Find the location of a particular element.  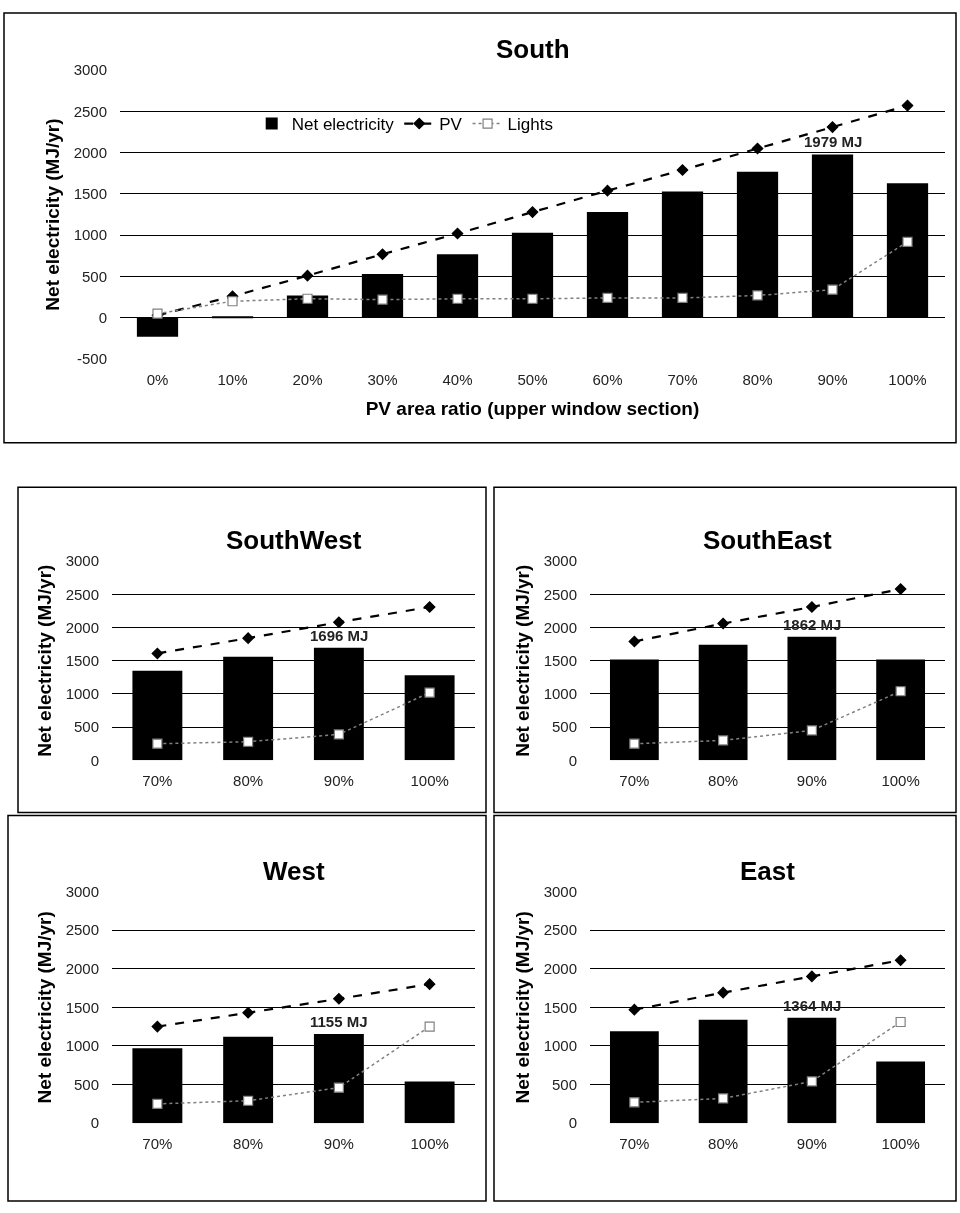

annotation: 1155 MJ is located at coordinates (339, 1021).